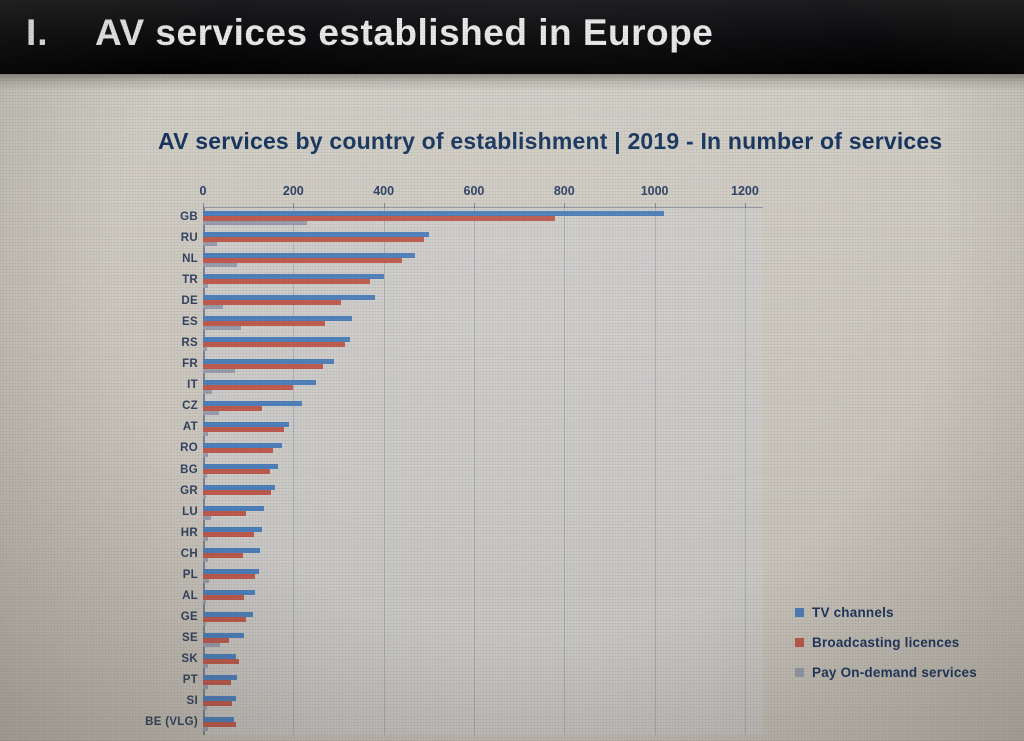 Image resolution: width=1024 pixels, height=741 pixels. I want to click on x-tick-label: 1000, so click(654, 191).